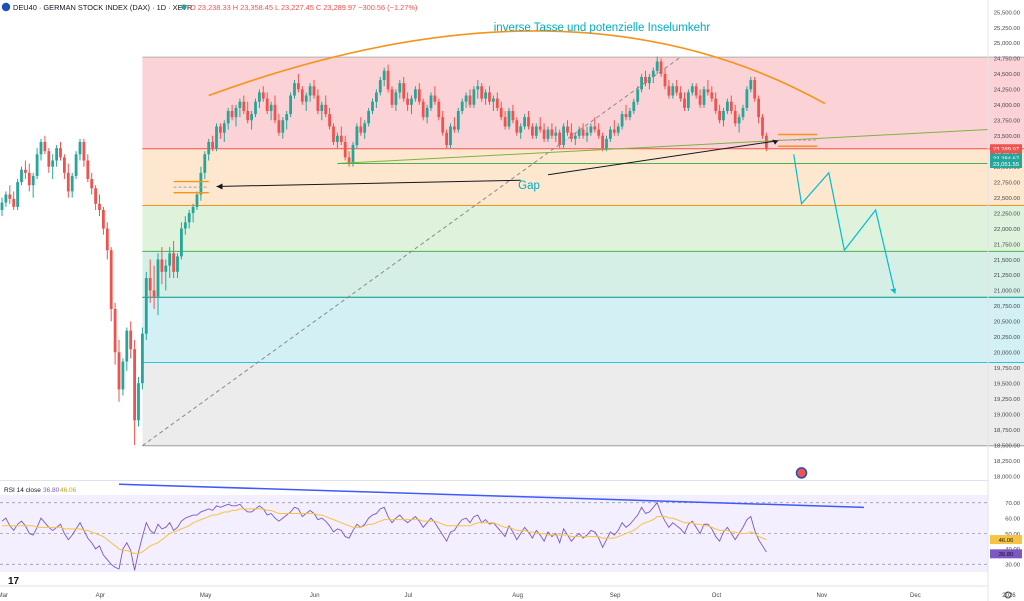  What do you see at coordinates (663, 146) in the screenshot?
I see `rising-support-line` at bounding box center [663, 146].